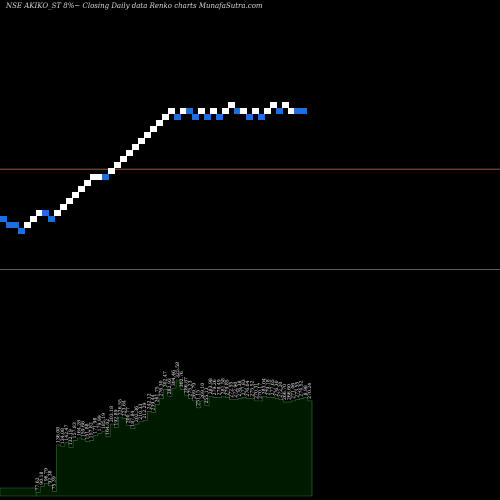  I want to click on volume-label: 277.65, so click(273, 387).